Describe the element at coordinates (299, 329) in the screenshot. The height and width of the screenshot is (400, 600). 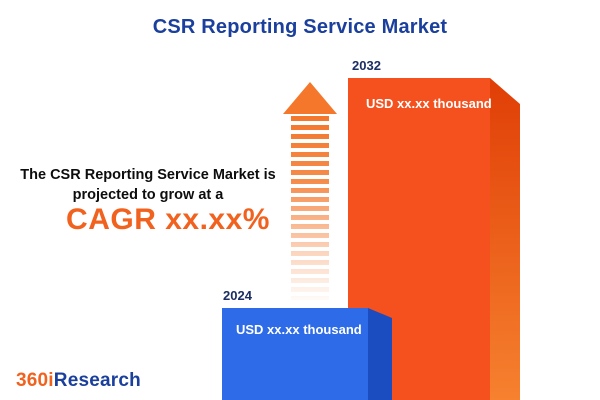
I see `bar-2024-value-label: USD xx.xx thousand` at that location.